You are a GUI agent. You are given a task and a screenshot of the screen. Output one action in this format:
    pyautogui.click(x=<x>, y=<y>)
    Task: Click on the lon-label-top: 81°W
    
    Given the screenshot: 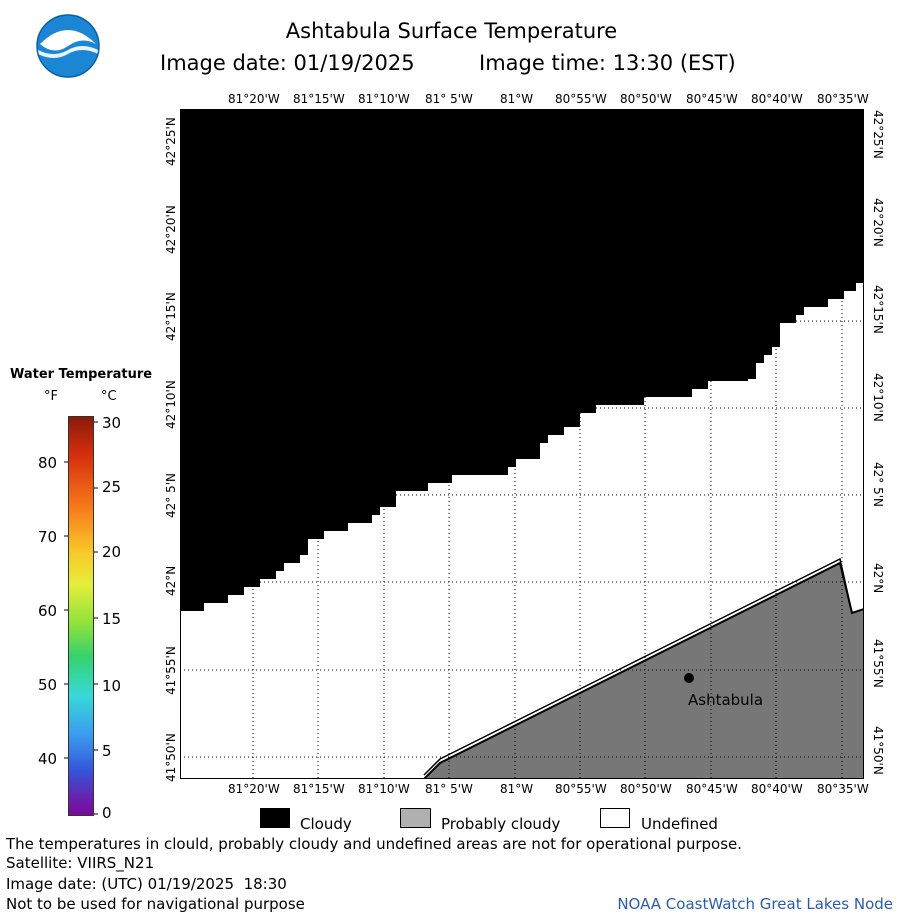 What is the action you would take?
    pyautogui.click(x=517, y=99)
    